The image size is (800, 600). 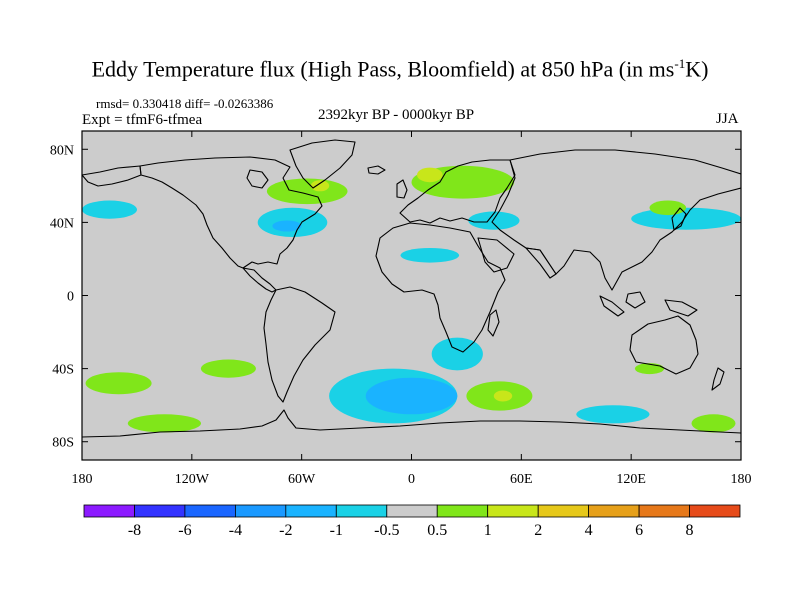 What do you see at coordinates (142, 120) in the screenshot?
I see `experiment-label: Expt = tfmF6-tfmea` at bounding box center [142, 120].